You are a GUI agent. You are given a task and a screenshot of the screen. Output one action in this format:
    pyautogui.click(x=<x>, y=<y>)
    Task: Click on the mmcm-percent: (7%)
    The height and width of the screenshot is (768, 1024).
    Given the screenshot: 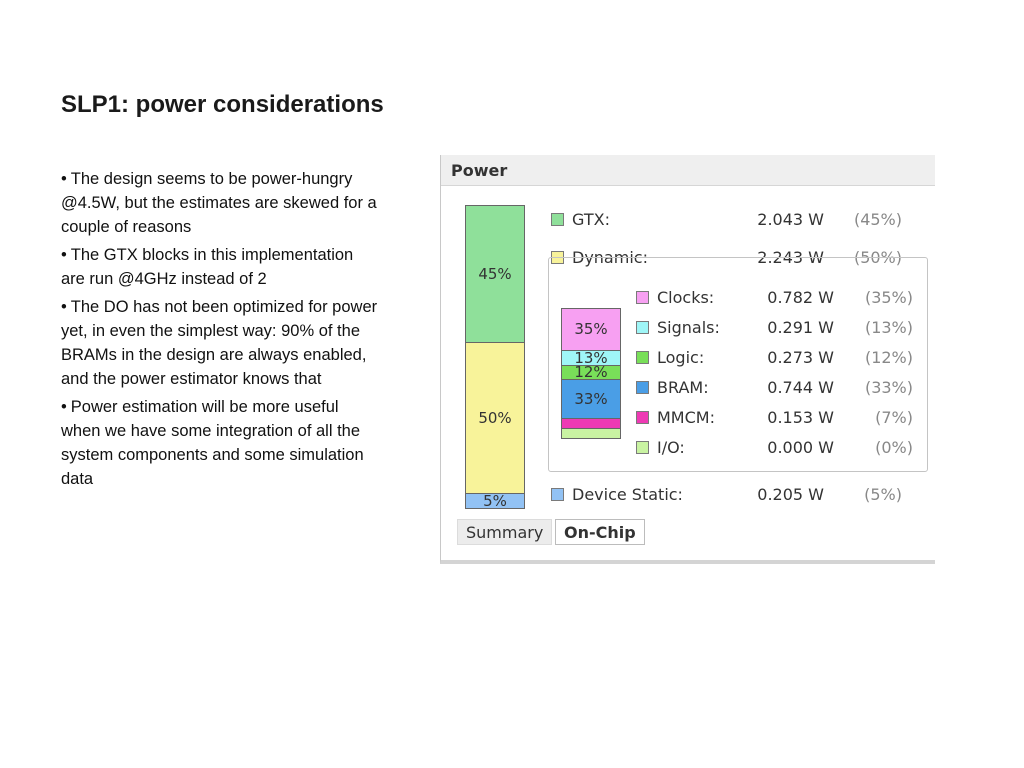 What is the action you would take?
    pyautogui.click(x=894, y=417)
    